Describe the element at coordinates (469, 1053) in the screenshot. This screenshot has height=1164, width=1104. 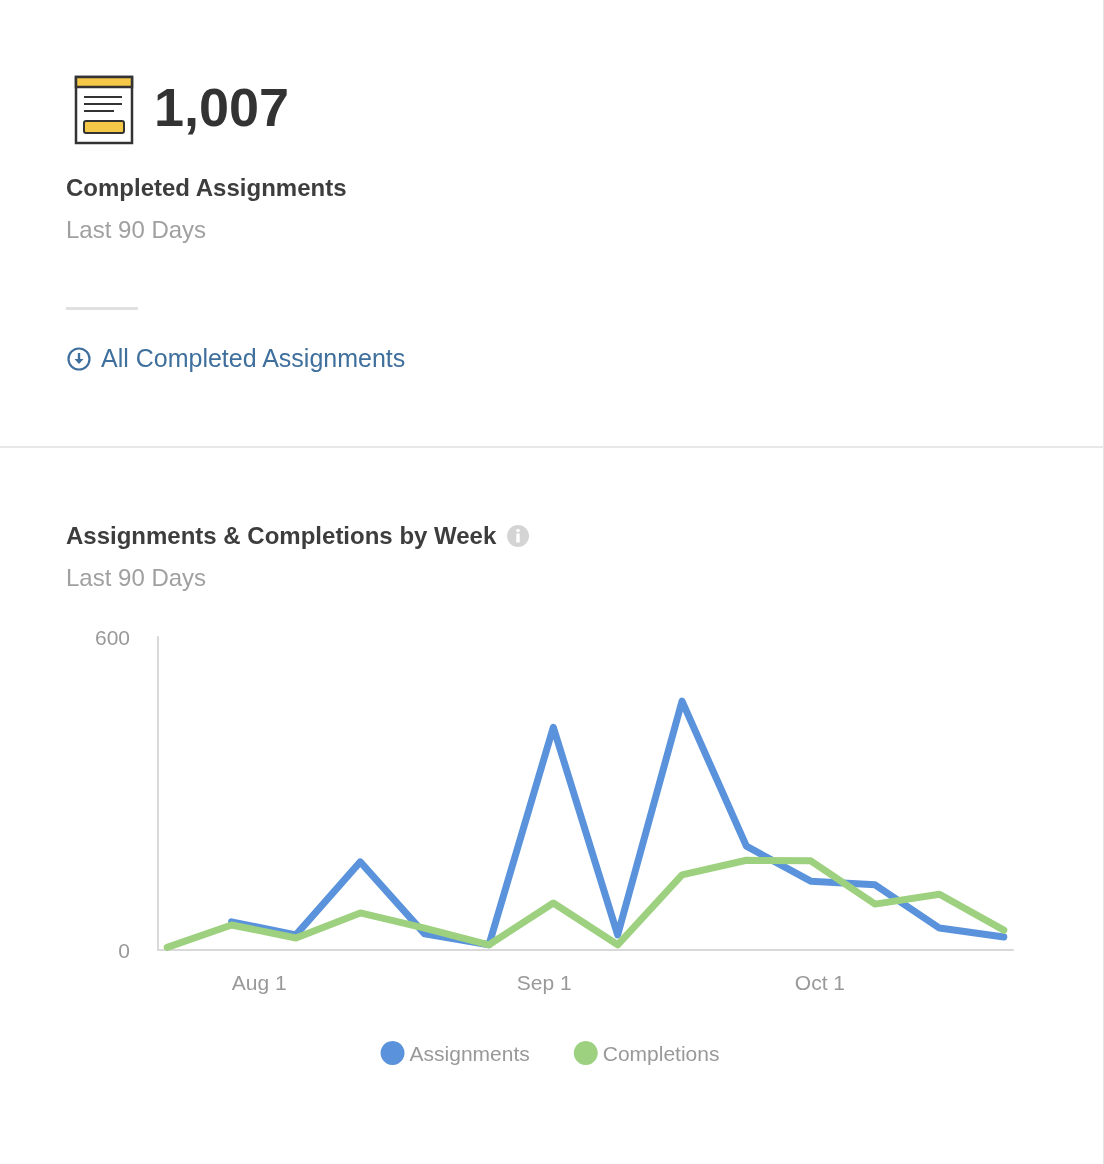
I see `legend-label: Assignments` at that location.